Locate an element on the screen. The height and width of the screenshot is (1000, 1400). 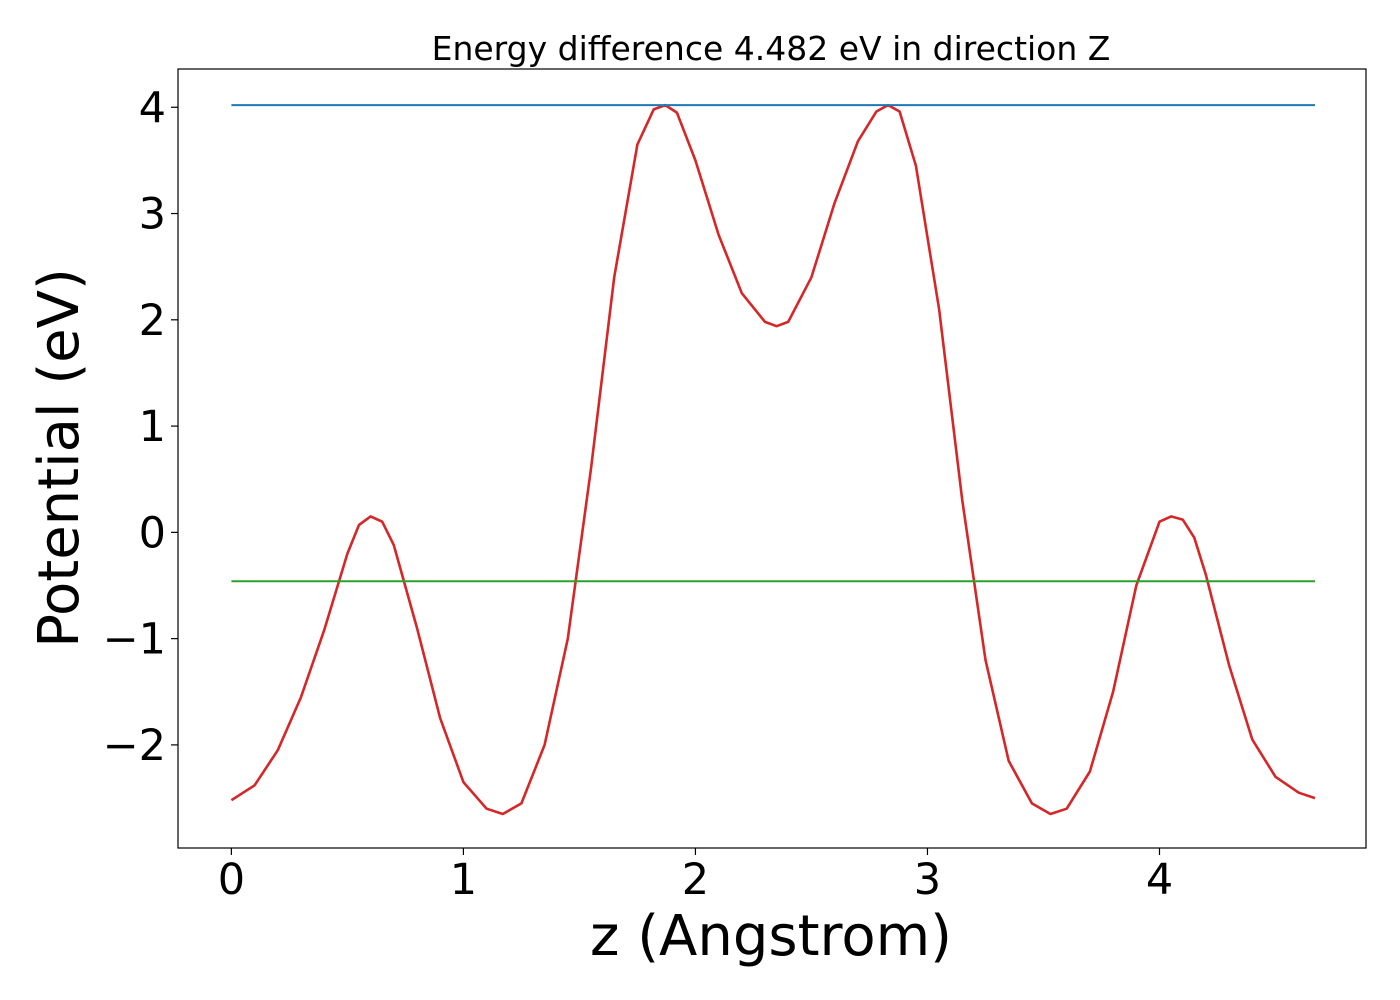
x-tick-label: 3 is located at coordinates (927, 880).